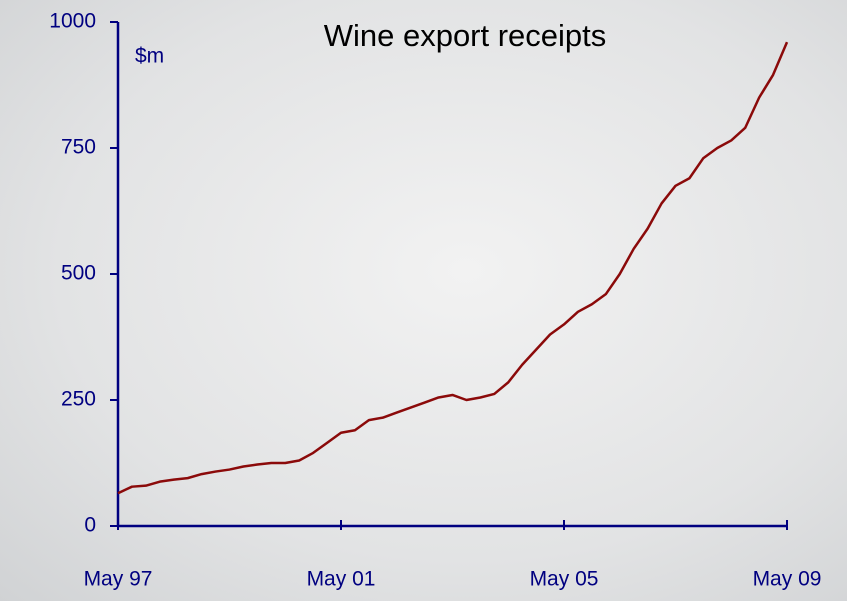 The height and width of the screenshot is (601, 847). I want to click on y-tick-label: 250, so click(78, 399).